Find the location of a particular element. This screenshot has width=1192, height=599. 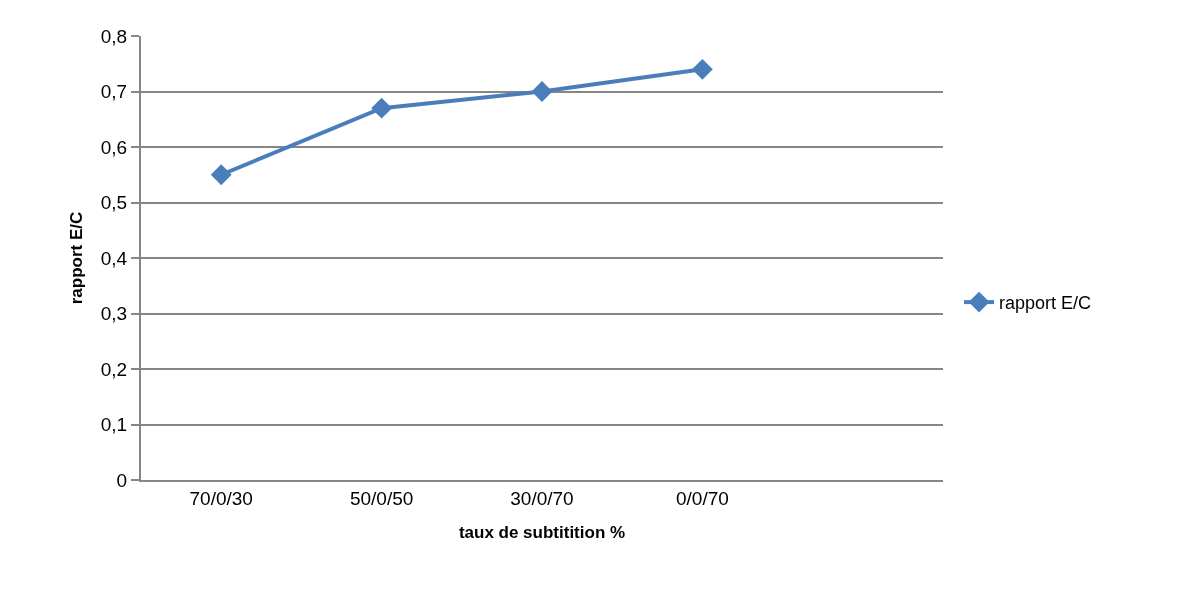

y-tick-label: 0,6 is located at coordinates (114, 147).